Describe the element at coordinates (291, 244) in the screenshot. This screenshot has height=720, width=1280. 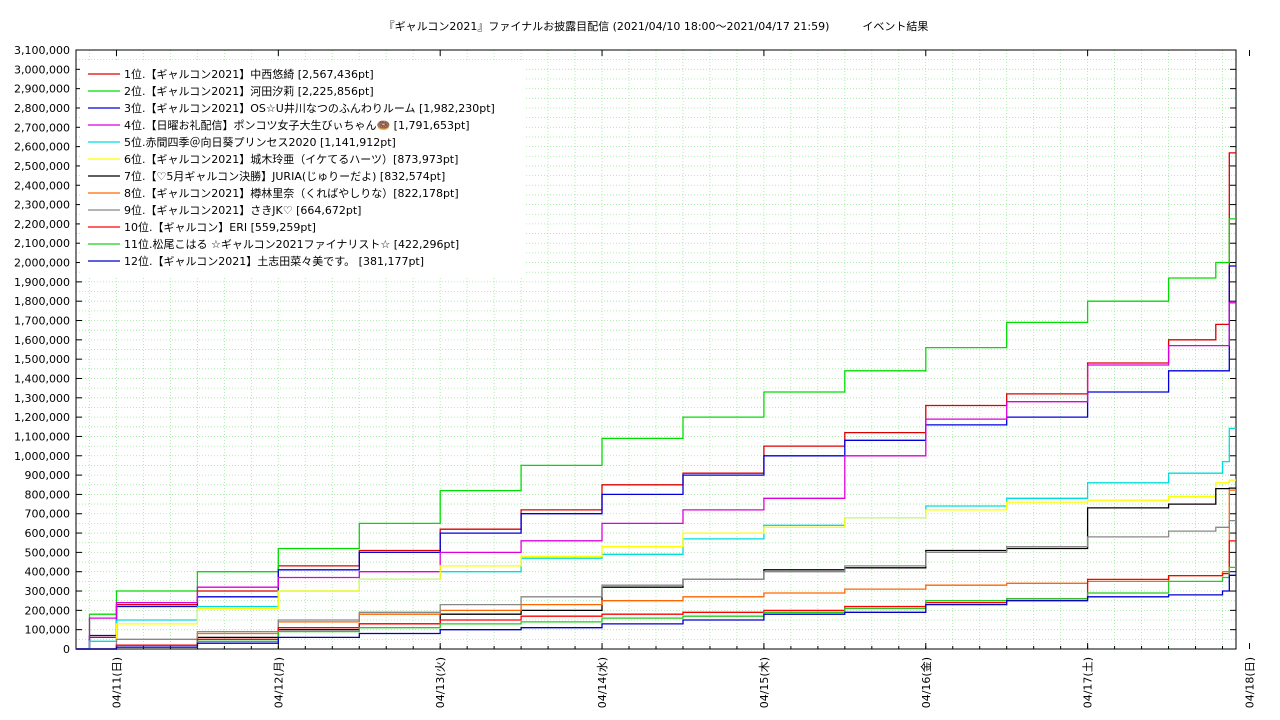
I see `legend-entry: 11位.松尾こはる ☆ギャルコン2021ファイナリスト☆ [422,296pt]` at that location.